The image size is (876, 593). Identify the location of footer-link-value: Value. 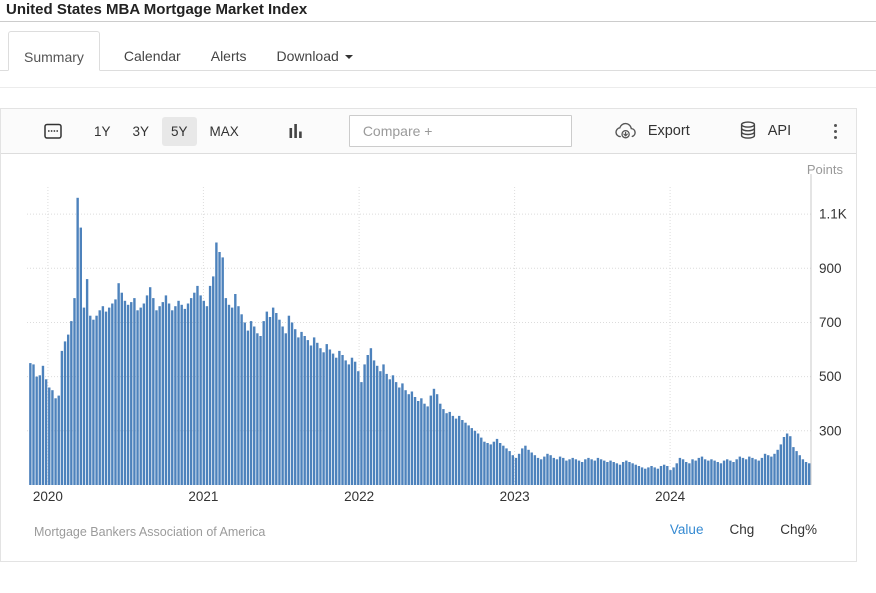
(686, 529).